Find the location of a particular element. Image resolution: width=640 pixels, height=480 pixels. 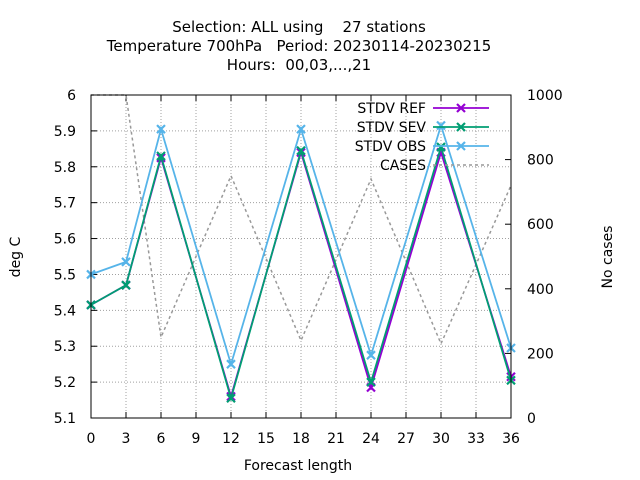

y2-tick-label: 0 is located at coordinates (531, 419).